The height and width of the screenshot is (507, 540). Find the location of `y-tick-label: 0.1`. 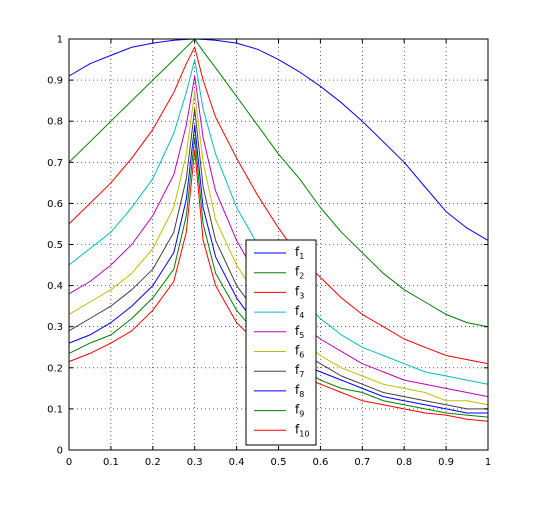

y-tick-label: 0.1 is located at coordinates (55, 409).